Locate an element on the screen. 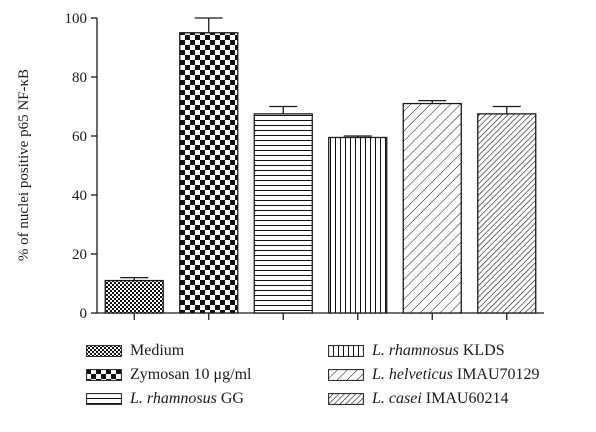 This screenshot has width=596, height=432. legend-label: Zymosan 10 μg/ml is located at coordinates (190, 375).